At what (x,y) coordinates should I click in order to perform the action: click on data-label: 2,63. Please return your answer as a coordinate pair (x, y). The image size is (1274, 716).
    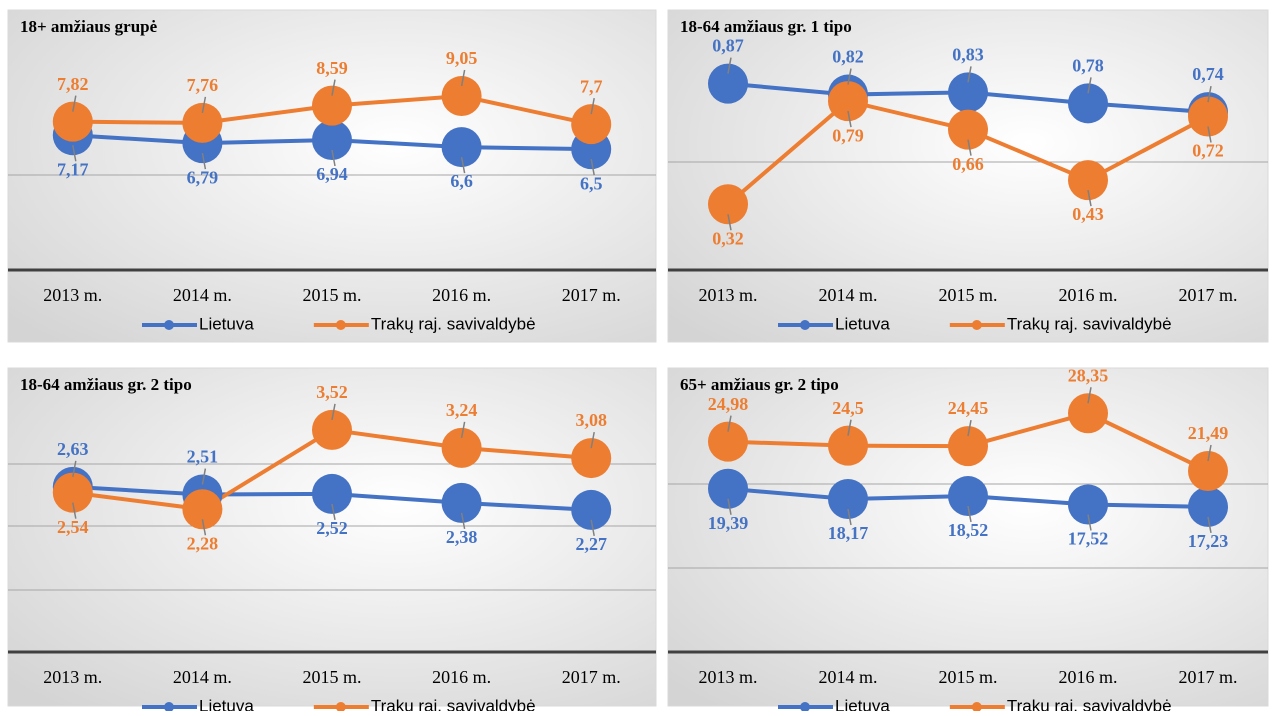
    Looking at the image, I should click on (73, 449).